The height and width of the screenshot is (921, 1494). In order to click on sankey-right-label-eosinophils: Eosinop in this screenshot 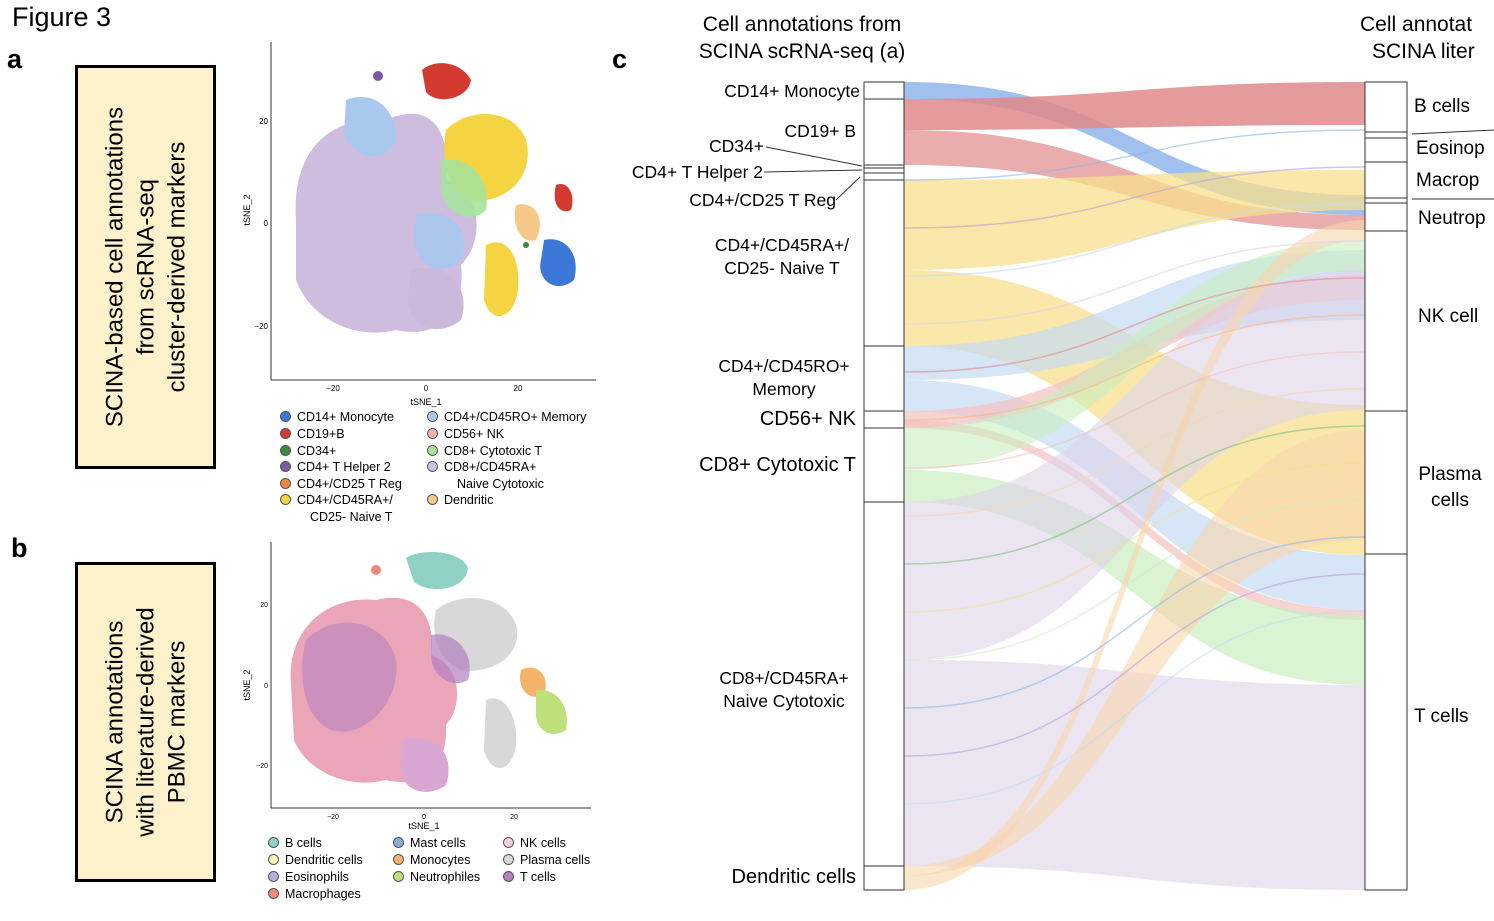, I will do `click(1450, 148)`.